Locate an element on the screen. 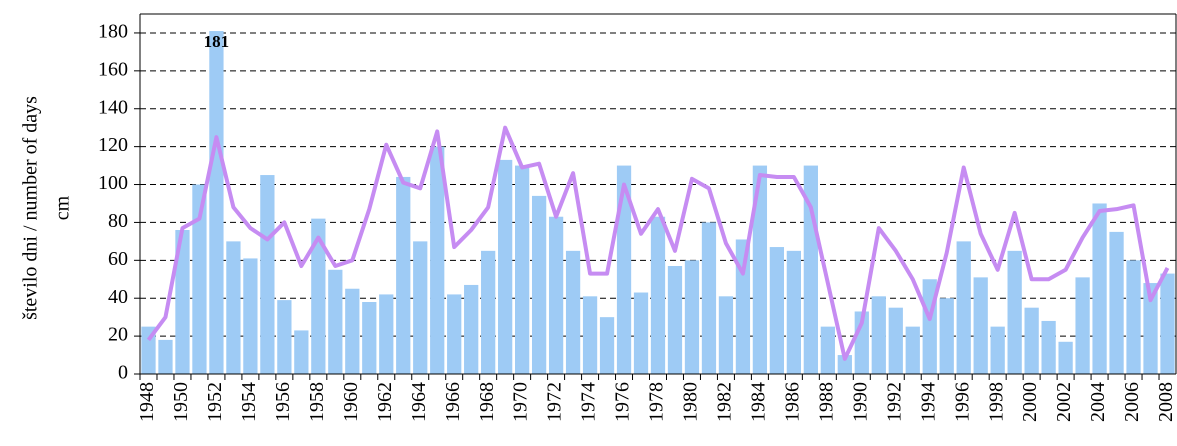  x-tick-label: 2000 is located at coordinates (1030, 402).